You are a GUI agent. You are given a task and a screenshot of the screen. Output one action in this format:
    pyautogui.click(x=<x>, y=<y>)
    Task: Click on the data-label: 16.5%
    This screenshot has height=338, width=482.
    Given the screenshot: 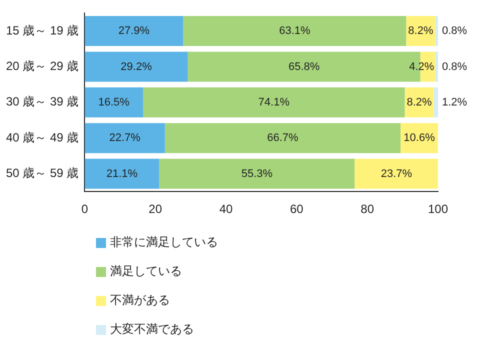 What is the action you would take?
    pyautogui.click(x=114, y=102)
    